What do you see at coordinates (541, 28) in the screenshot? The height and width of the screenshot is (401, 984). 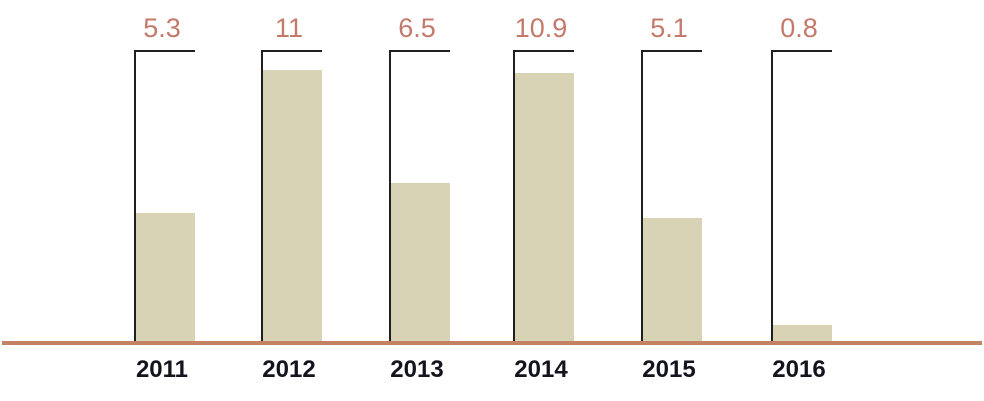 I see `value-label-2014: 10.9` at bounding box center [541, 28].